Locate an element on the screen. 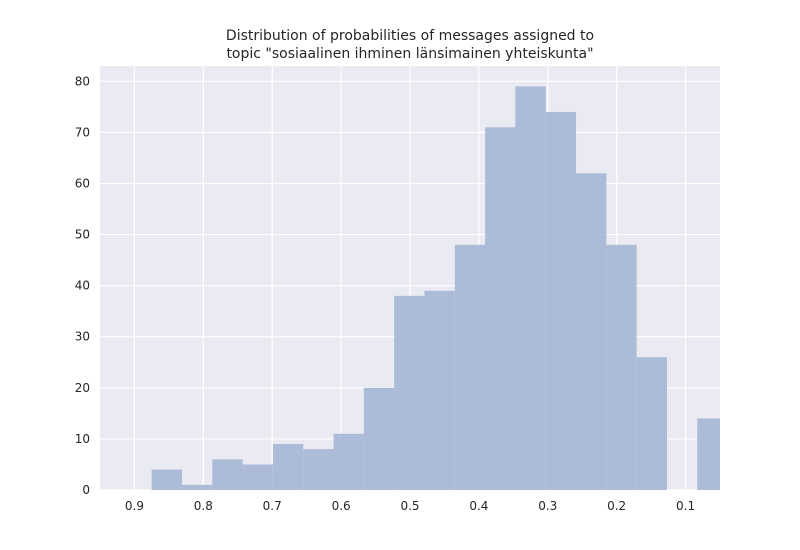  y-tick-label: 10 is located at coordinates (82, 439).